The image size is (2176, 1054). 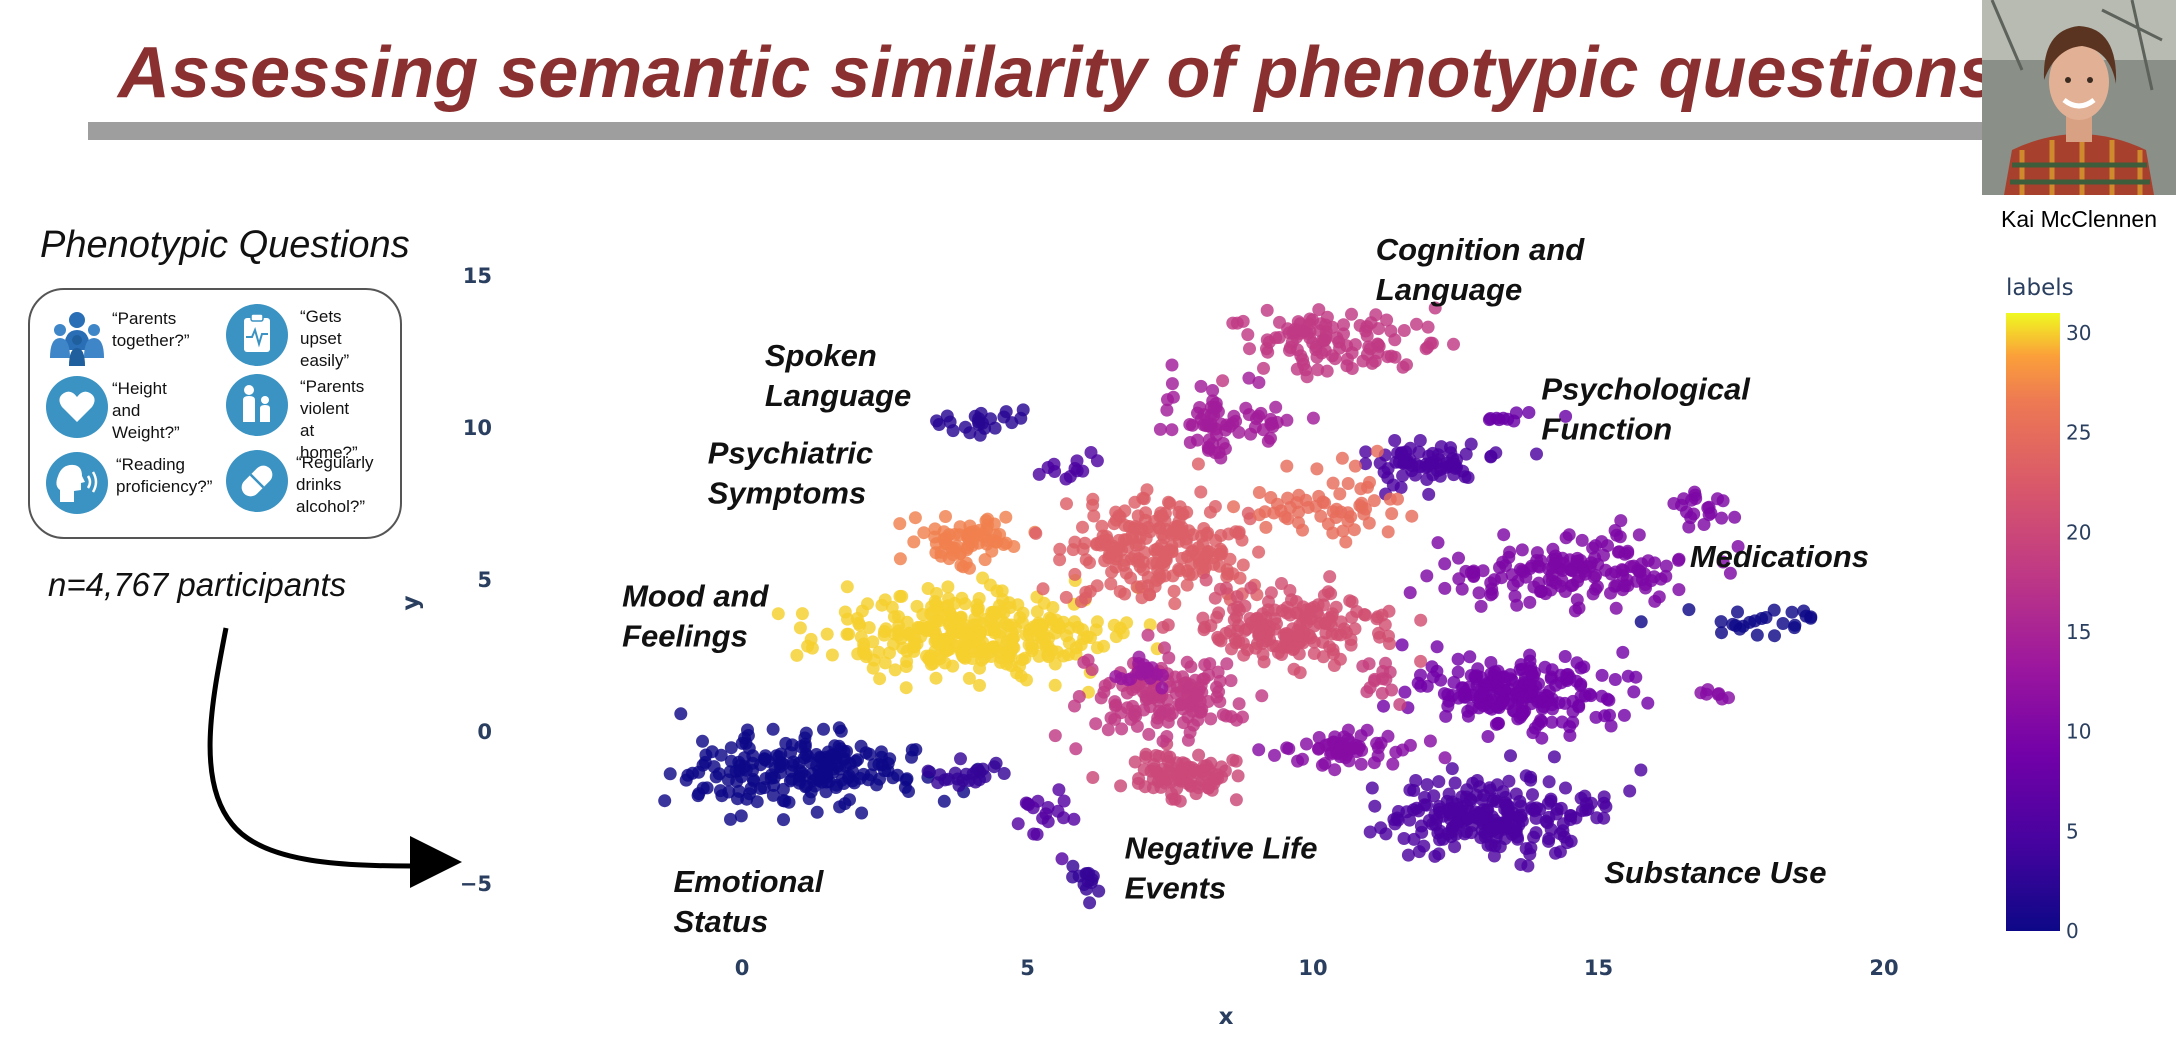 I want to click on x-axis-title: x, so click(x=1226, y=1017).